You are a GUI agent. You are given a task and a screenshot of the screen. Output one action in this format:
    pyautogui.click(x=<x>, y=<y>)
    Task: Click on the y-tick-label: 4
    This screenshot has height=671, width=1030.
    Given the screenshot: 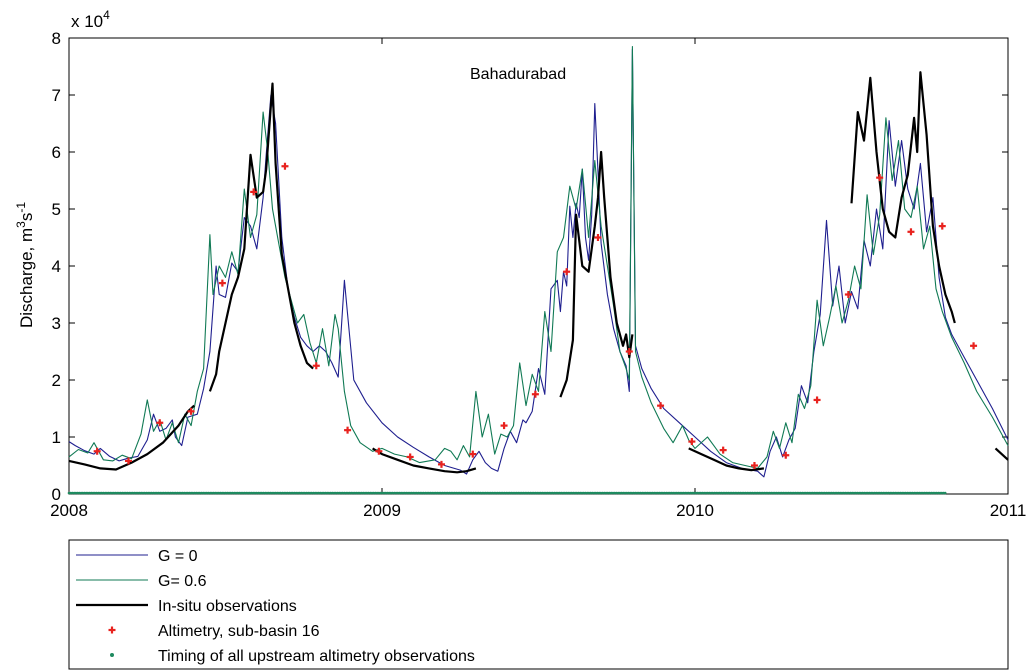 What is the action you would take?
    pyautogui.click(x=56, y=266)
    